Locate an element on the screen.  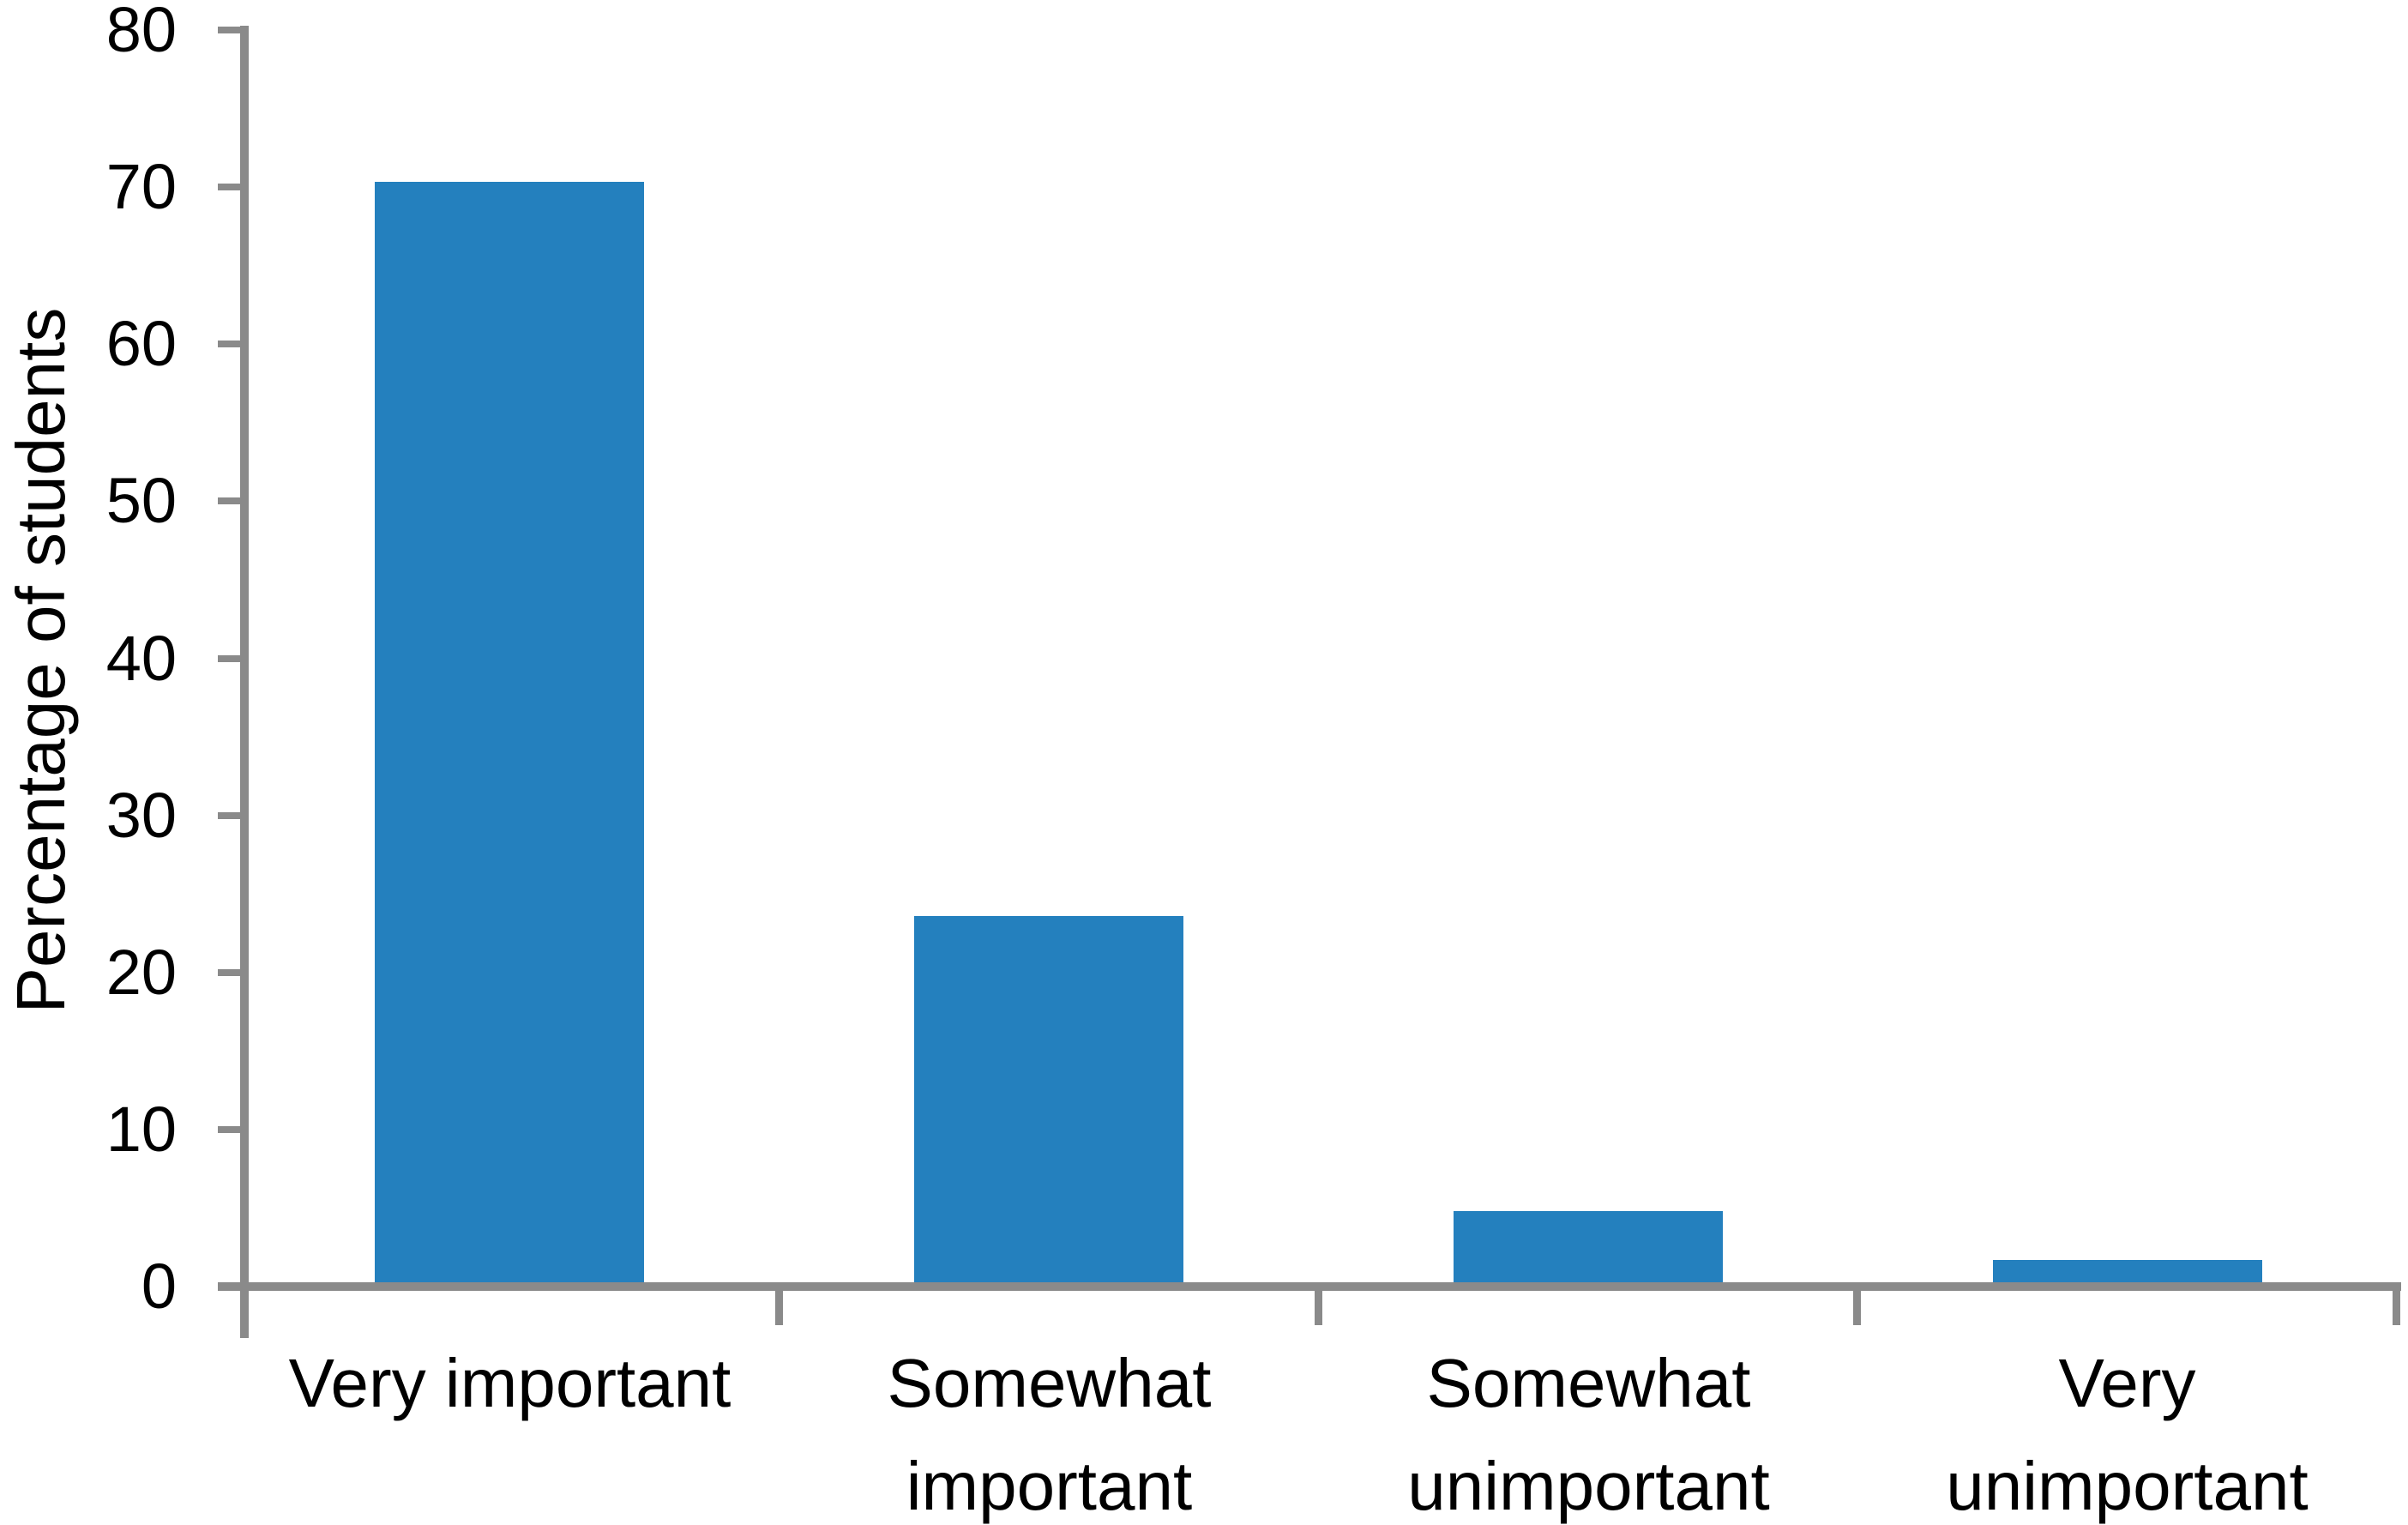
x-axis-line is located at coordinates (1309, 1287).